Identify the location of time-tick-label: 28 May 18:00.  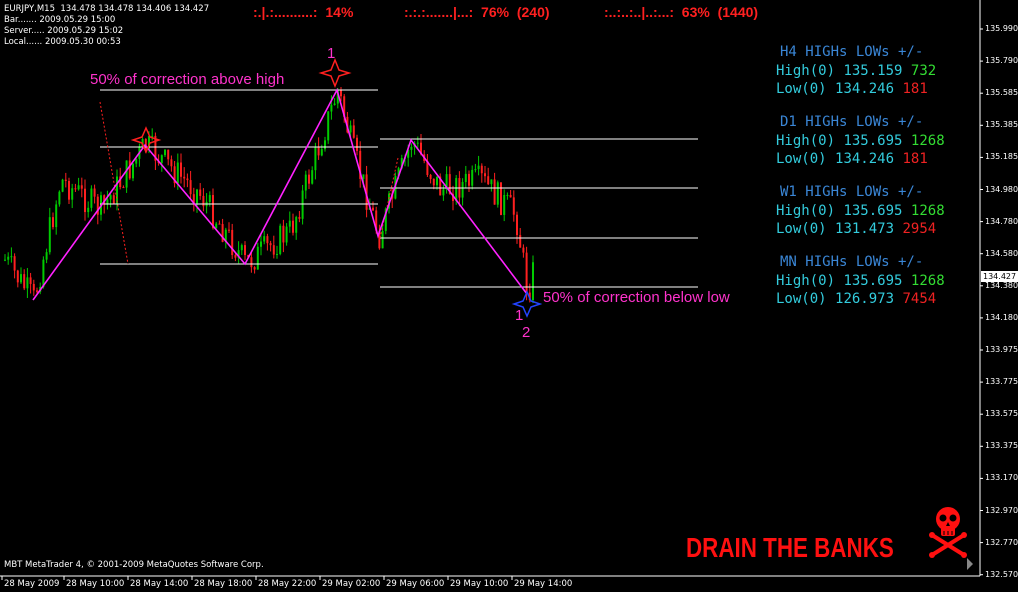
(223, 584).